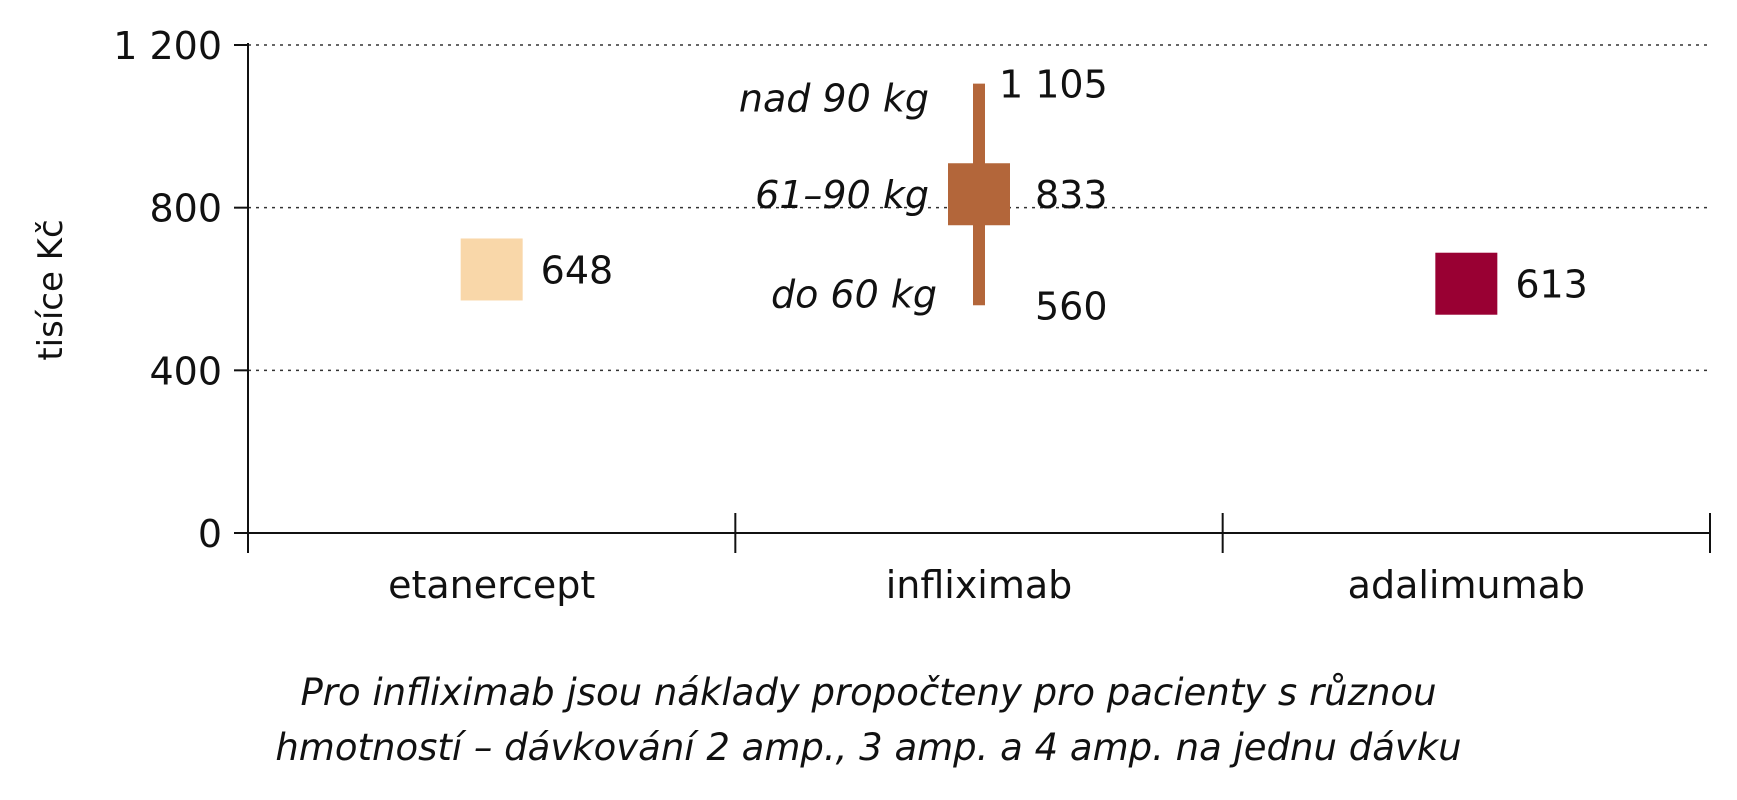 This screenshot has width=1737, height=800. What do you see at coordinates (51, 289) in the screenshot?
I see `y-axis-label: tisíce Kč` at bounding box center [51, 289].